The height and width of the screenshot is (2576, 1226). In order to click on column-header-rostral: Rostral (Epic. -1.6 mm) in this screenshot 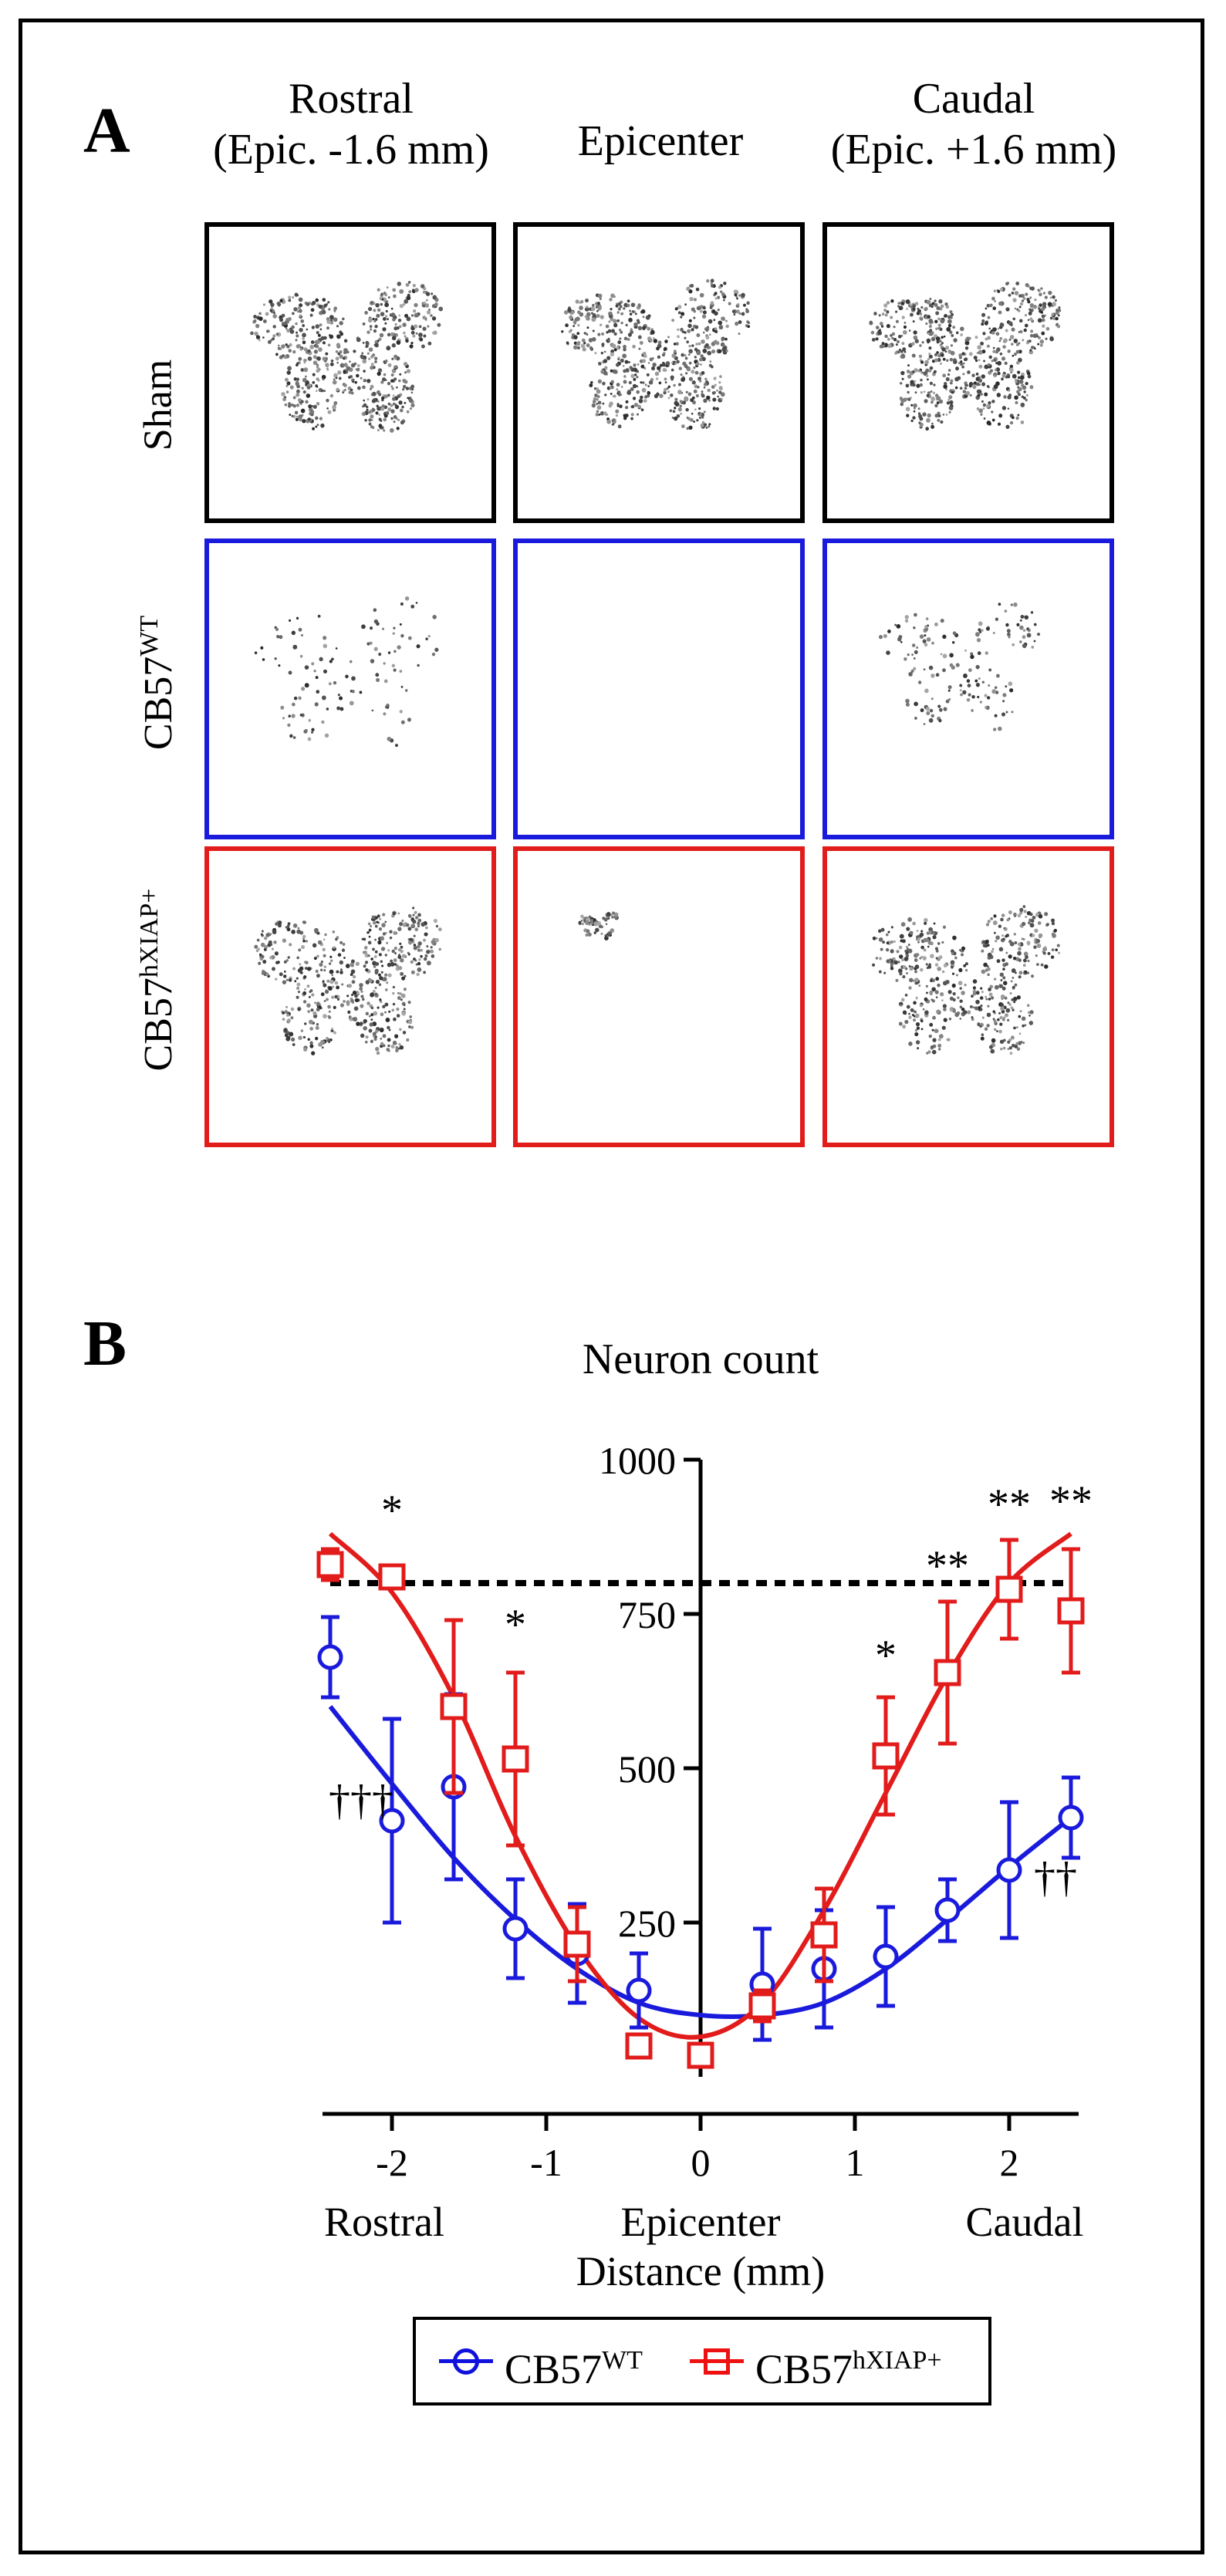, I will do `click(351, 124)`.